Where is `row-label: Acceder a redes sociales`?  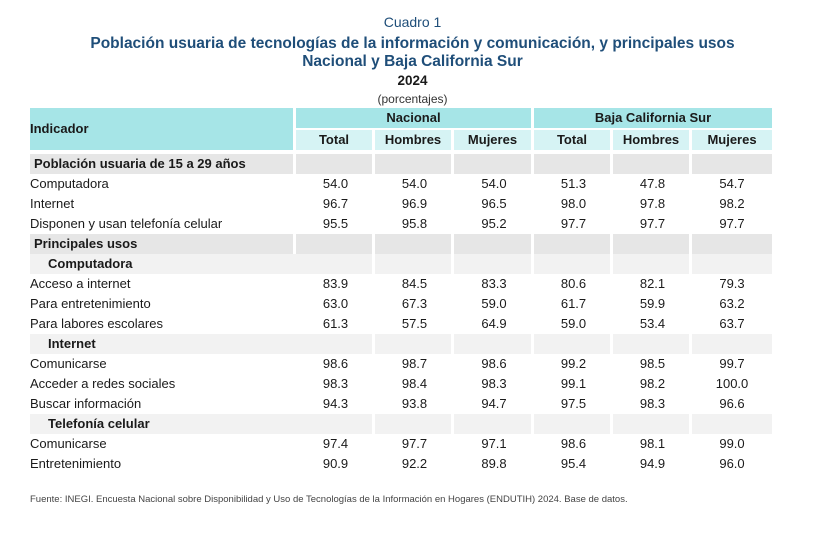 row-label: Acceder a redes sociales is located at coordinates (103, 383).